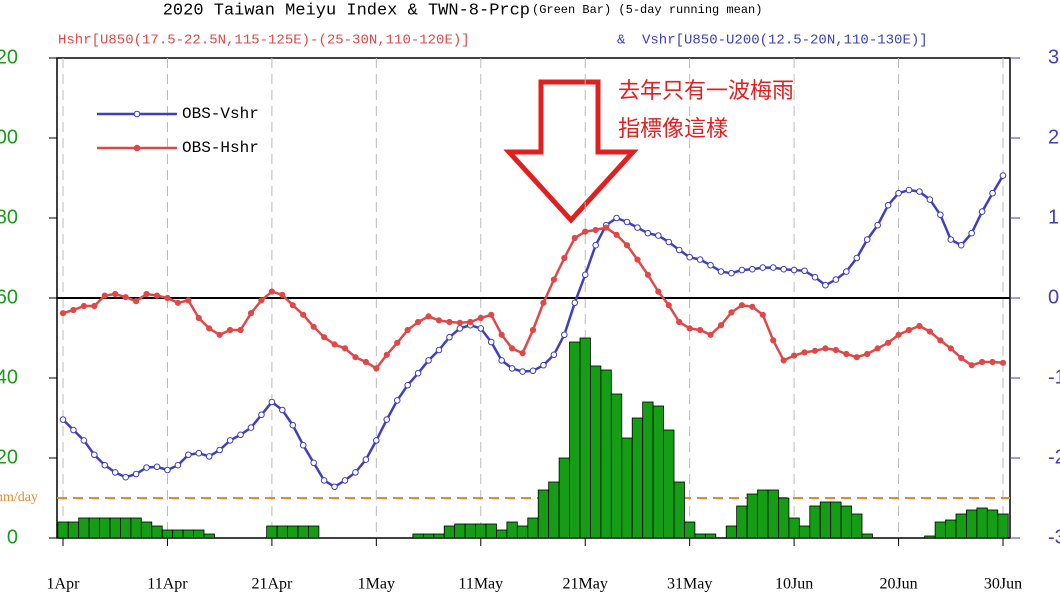 This screenshot has height=596, width=1060. Describe the element at coordinates (647, 10) in the screenshot. I see `chart-title-note: (Green Bar) (5-day running mean)` at that location.